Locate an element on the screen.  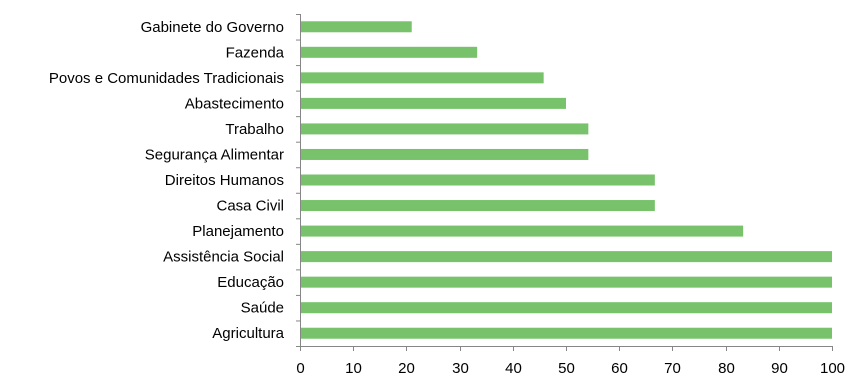
category-label: Segurança Alimentar is located at coordinates (214, 154).